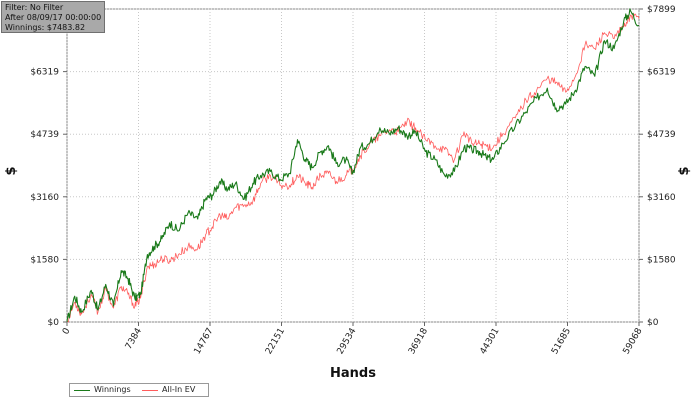  What do you see at coordinates (490, 342) in the screenshot?
I see `x-tick-label: 44301` at bounding box center [490, 342].